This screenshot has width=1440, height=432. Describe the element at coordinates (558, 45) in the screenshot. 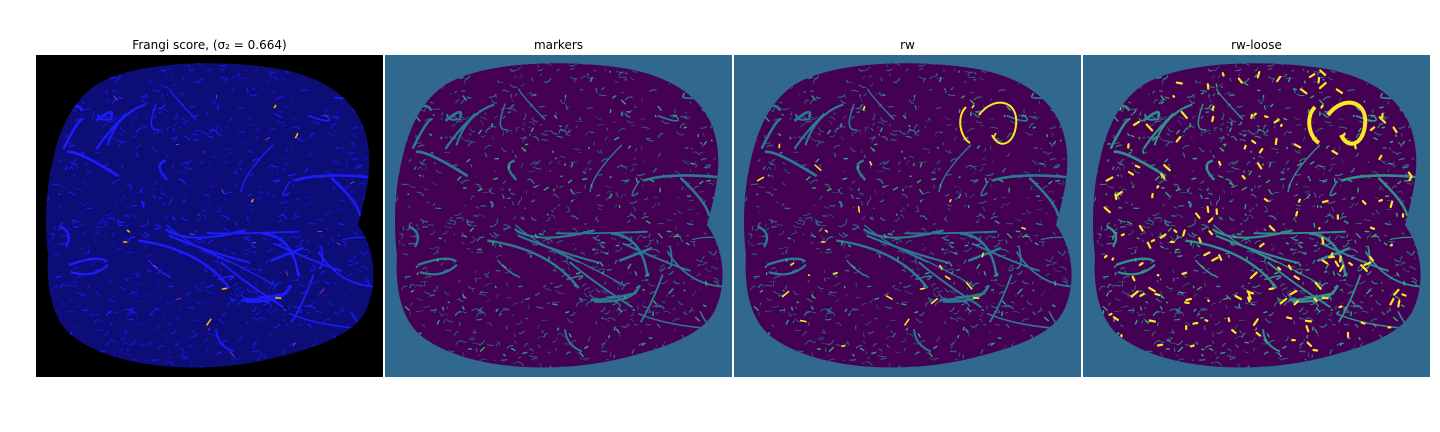

I see `panel-title-markers: markers` at that location.